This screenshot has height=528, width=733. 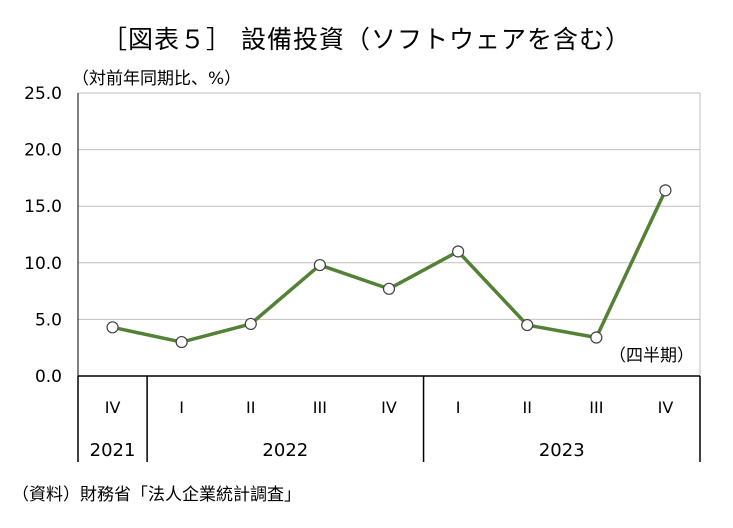 I want to click on y-tick-label: 20.0, so click(x=43, y=151).